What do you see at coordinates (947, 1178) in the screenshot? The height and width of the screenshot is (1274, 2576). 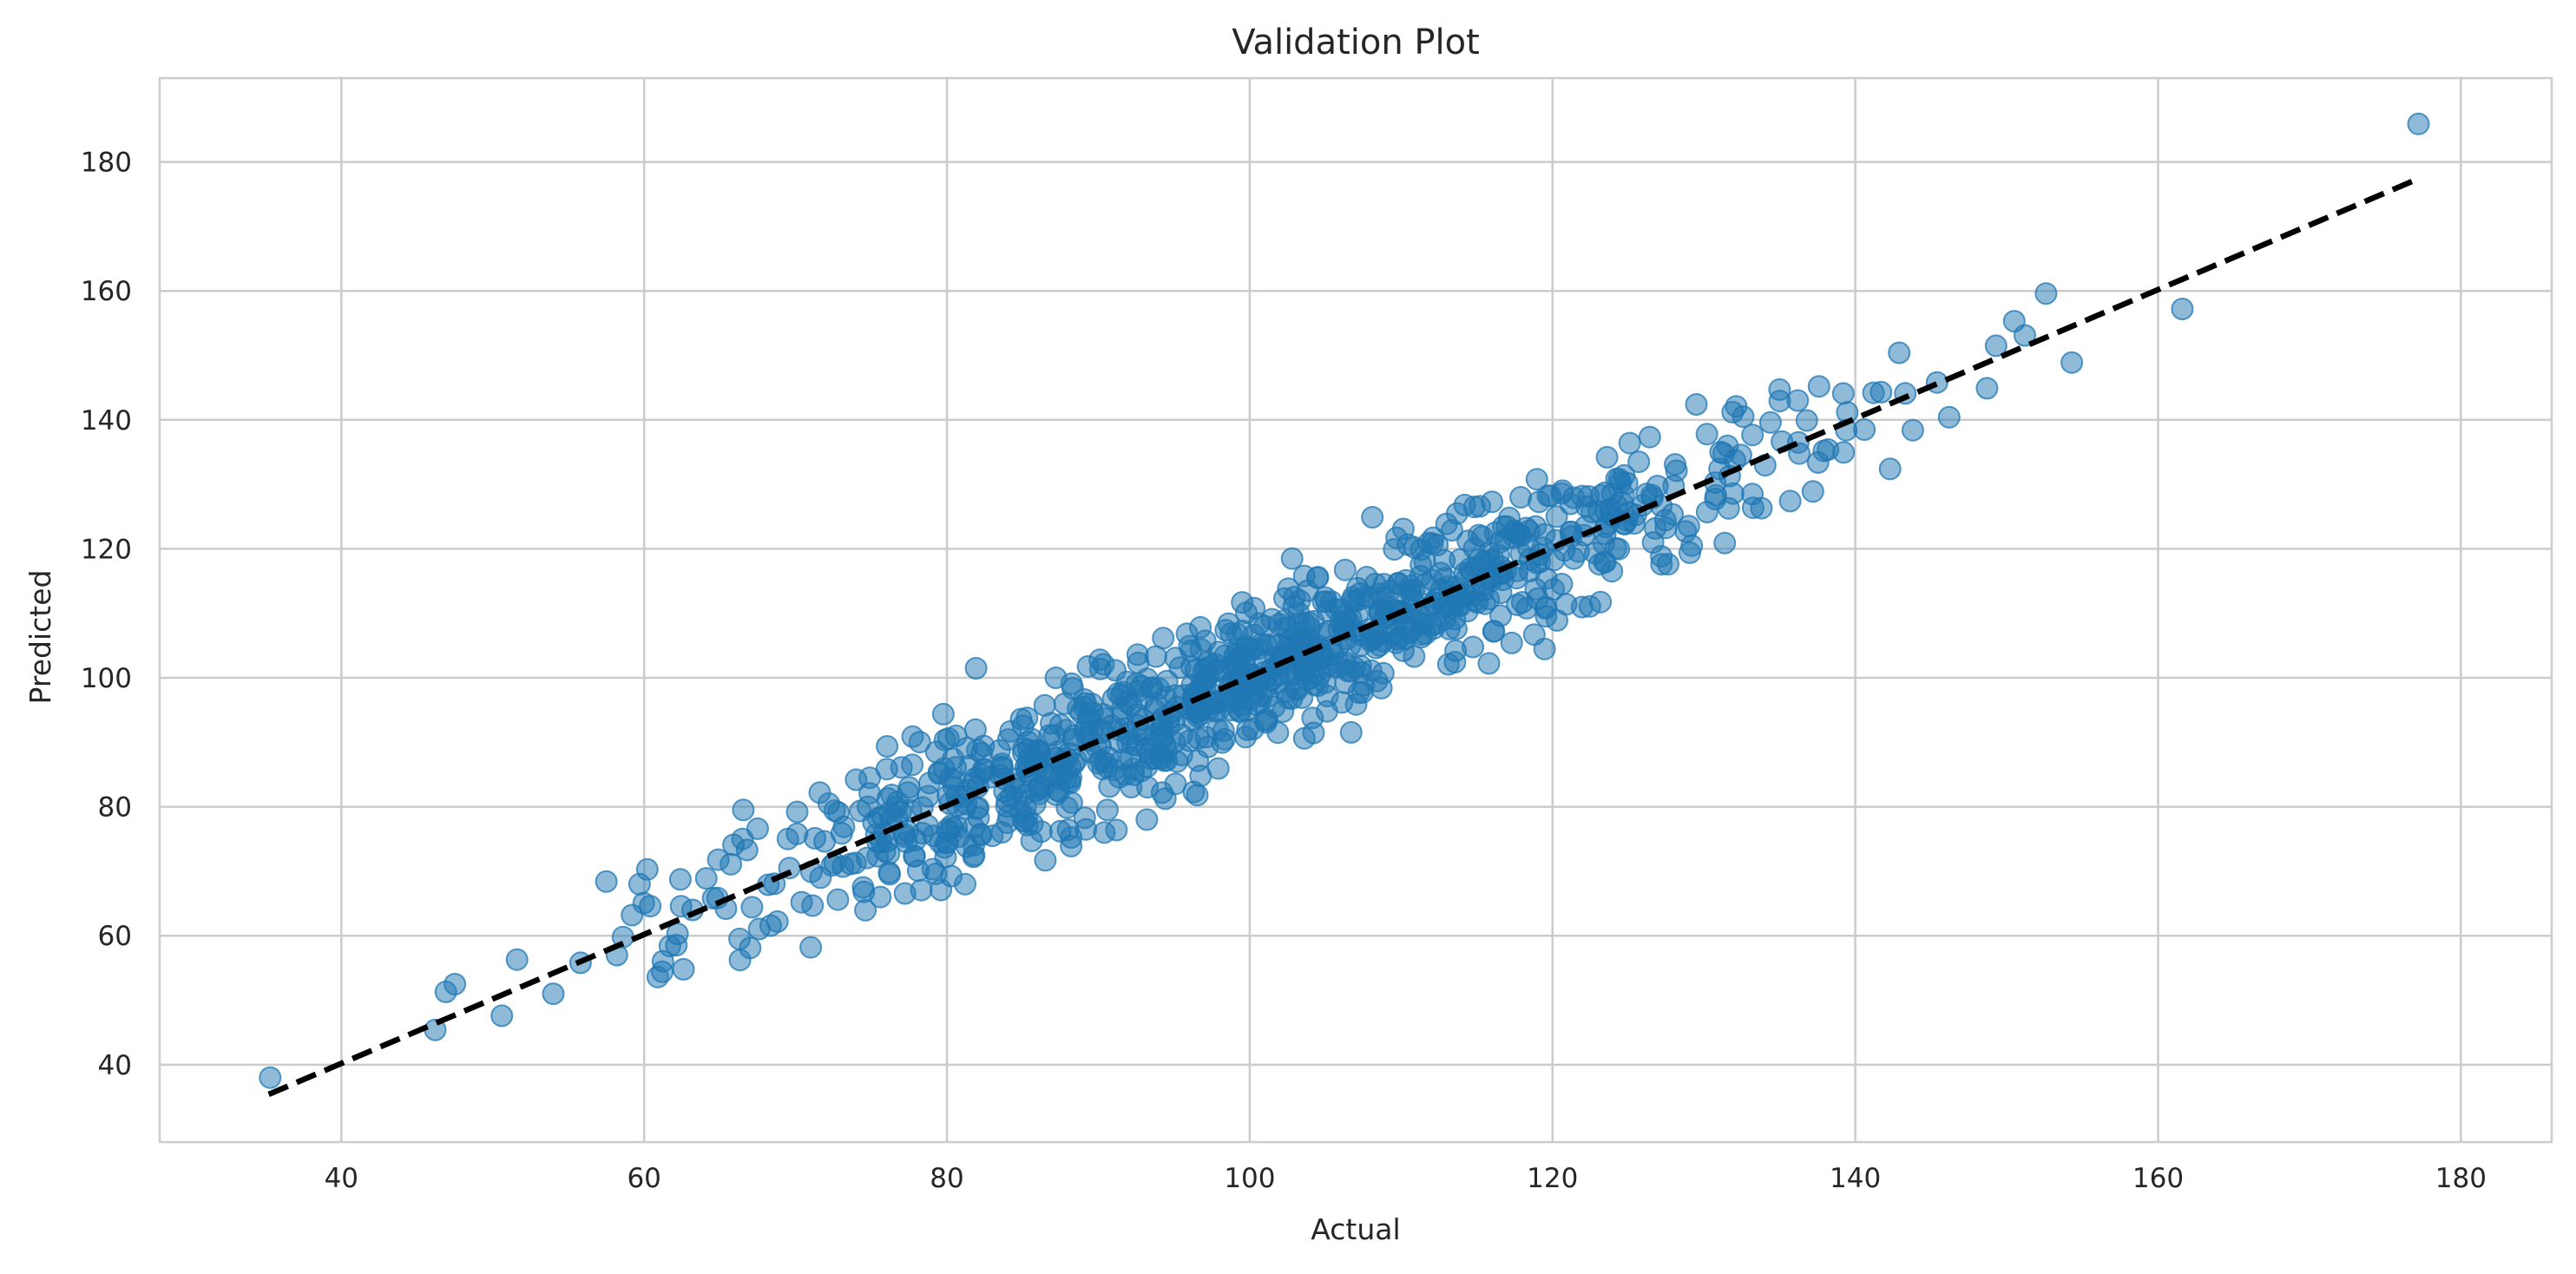 I see `x-tick-label: 80` at bounding box center [947, 1178].